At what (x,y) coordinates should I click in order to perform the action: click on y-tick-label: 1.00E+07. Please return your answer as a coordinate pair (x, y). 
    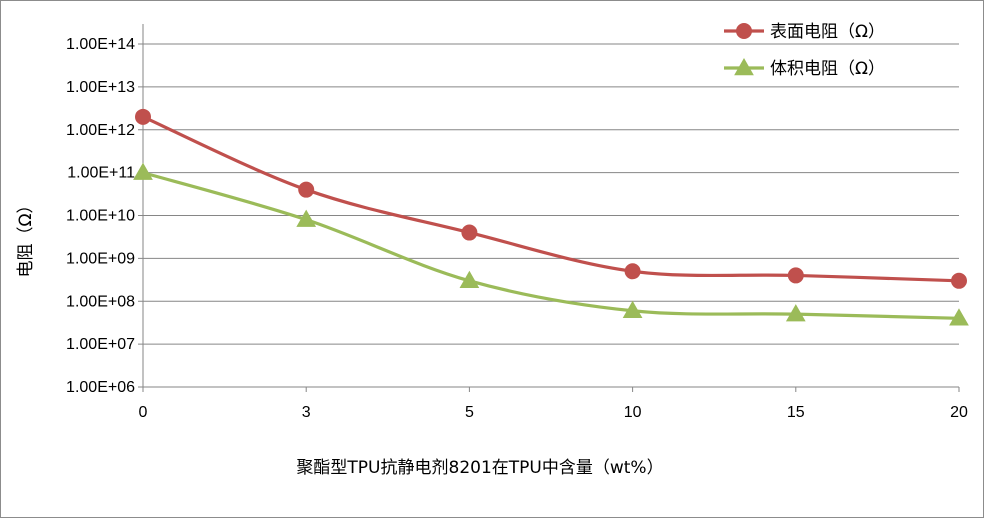
    Looking at the image, I should click on (100, 344).